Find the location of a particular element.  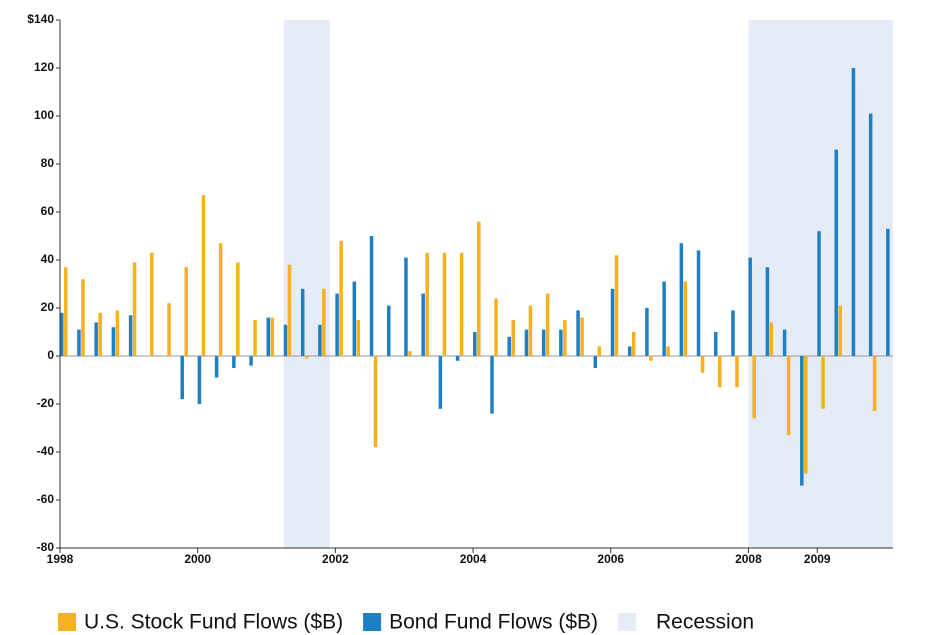

y-tick-label: 20 is located at coordinates (48, 307).